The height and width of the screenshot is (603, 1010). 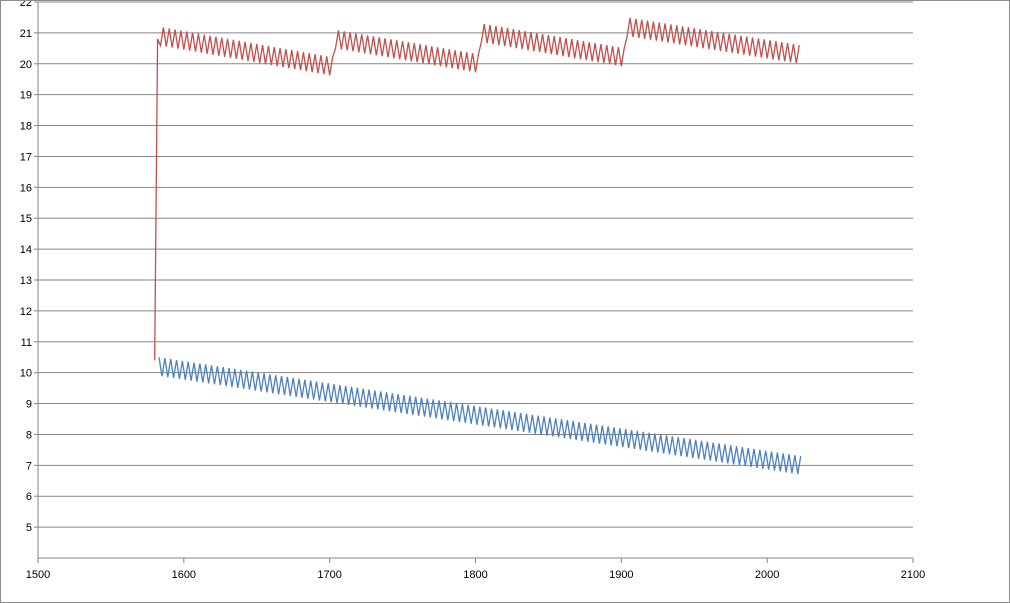 I want to click on y-tick-label: 17, so click(x=26, y=157).